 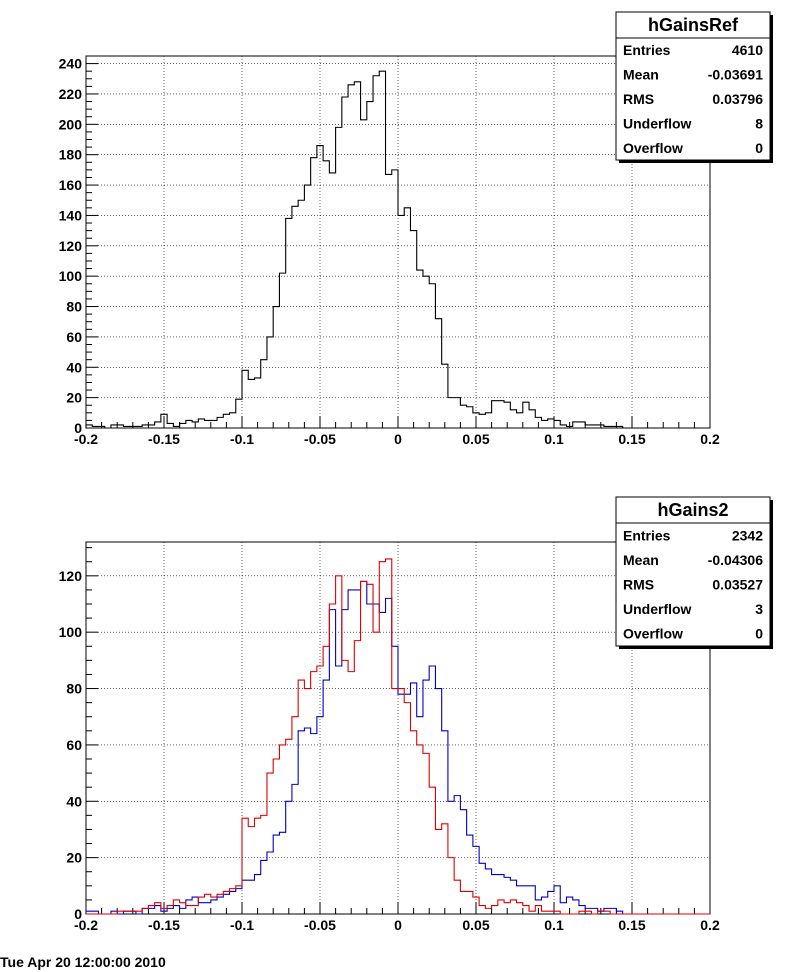 I want to click on stats-value-underflow: 3, so click(x=759, y=609).